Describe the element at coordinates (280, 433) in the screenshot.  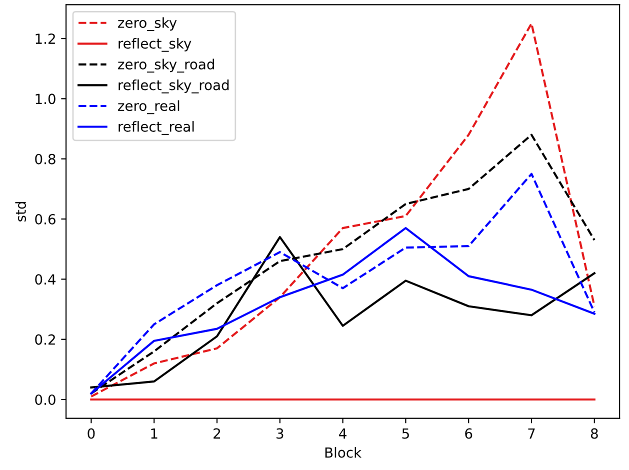
I see `x-tick-label: 3` at that location.